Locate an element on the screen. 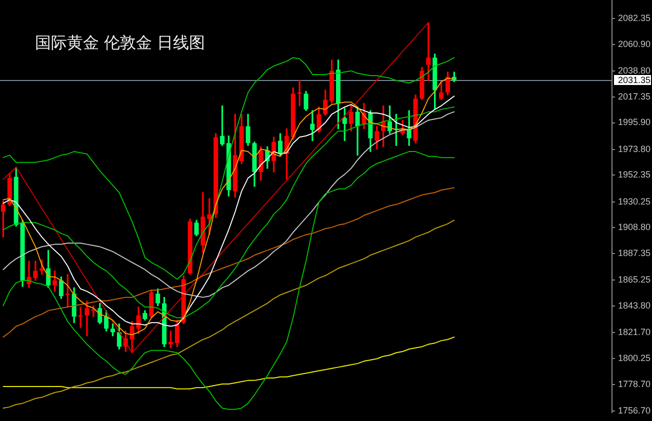  y-tick-label: 2038.80 is located at coordinates (634, 71).